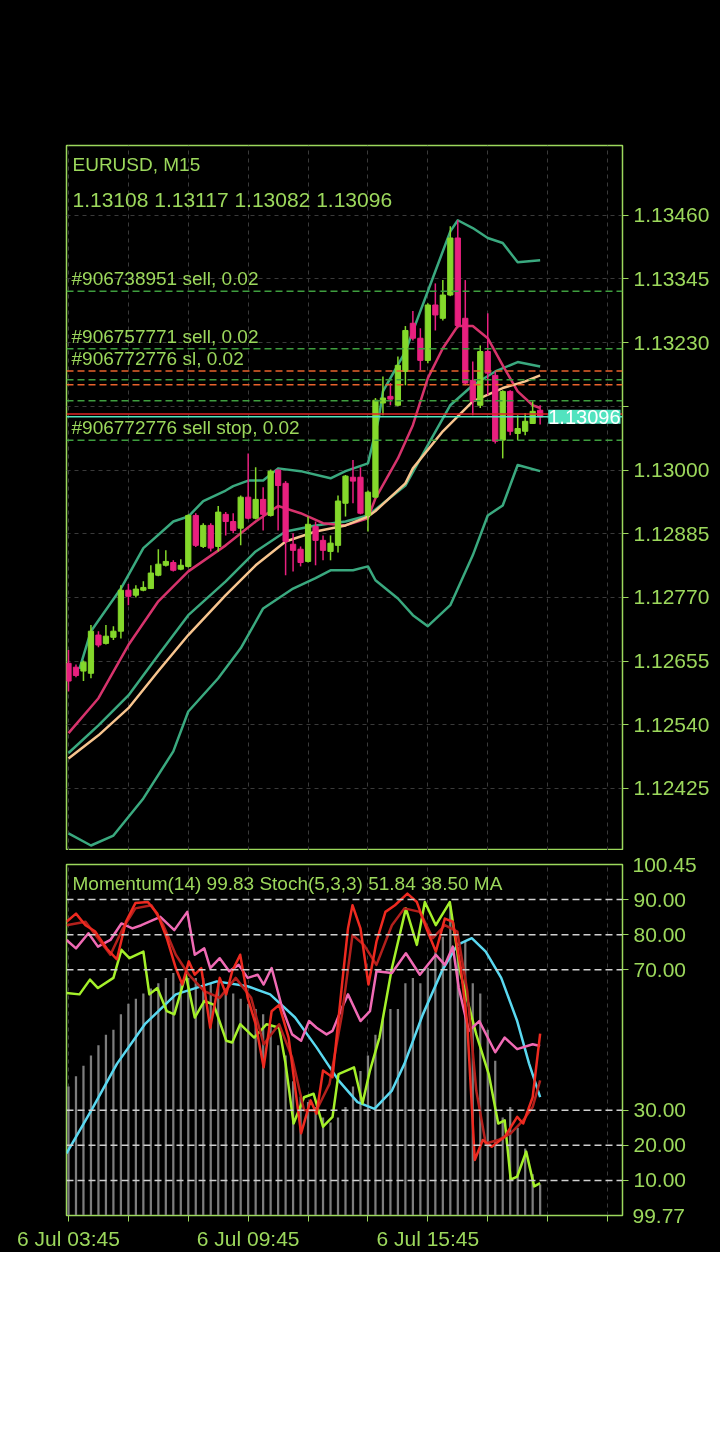 The image size is (720, 1440). What do you see at coordinates (660, 934) in the screenshot?
I see `y-tick-label: 80.00` at bounding box center [660, 934].